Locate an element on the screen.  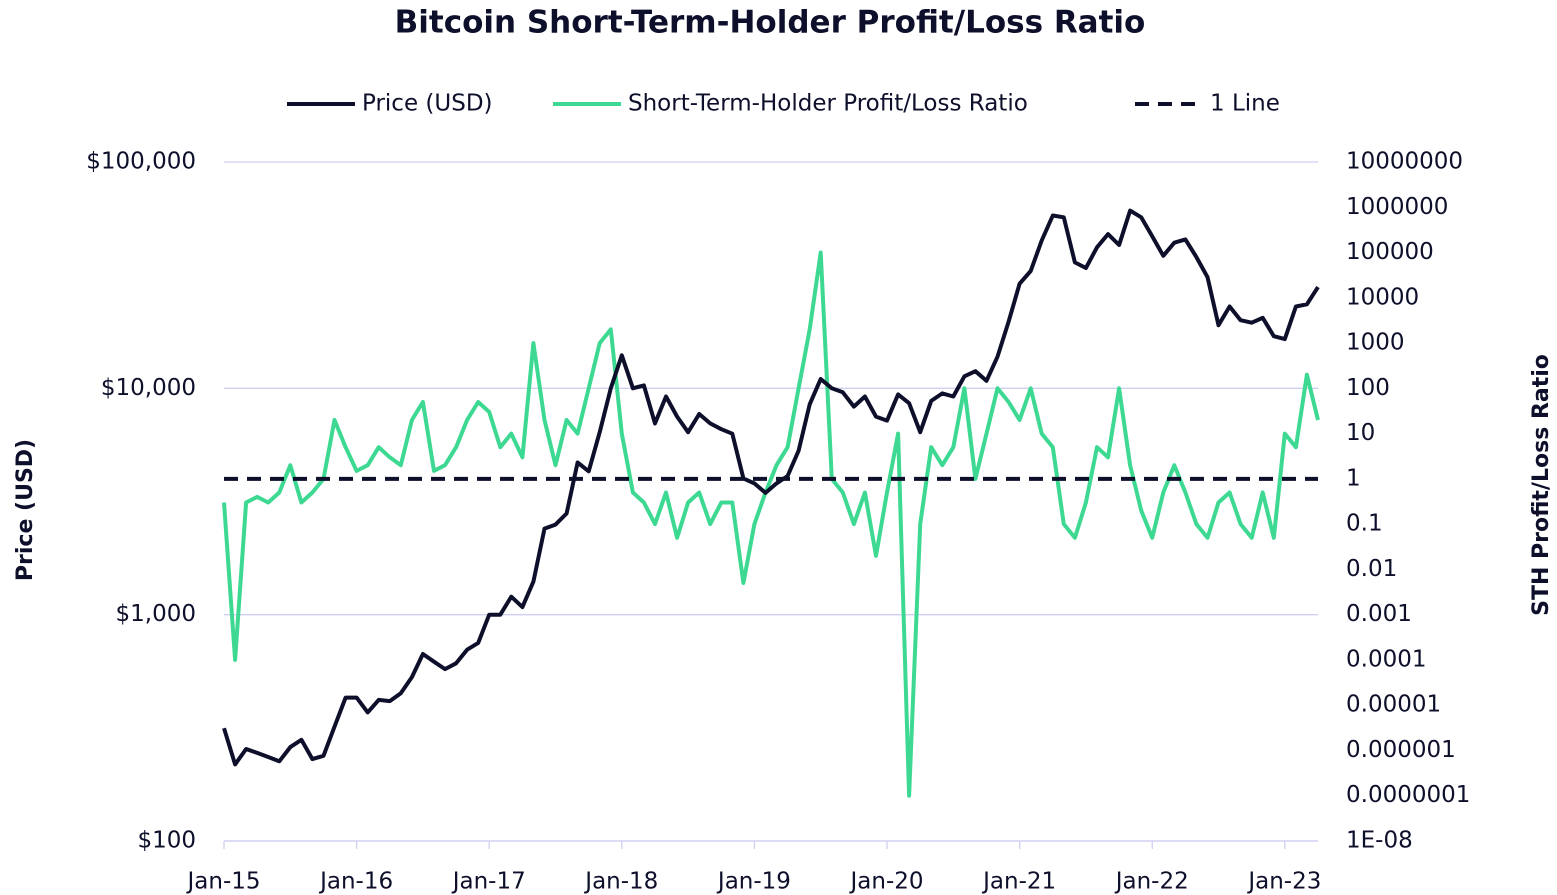
y2-tick-label: 1E-08 is located at coordinates (1379, 841).